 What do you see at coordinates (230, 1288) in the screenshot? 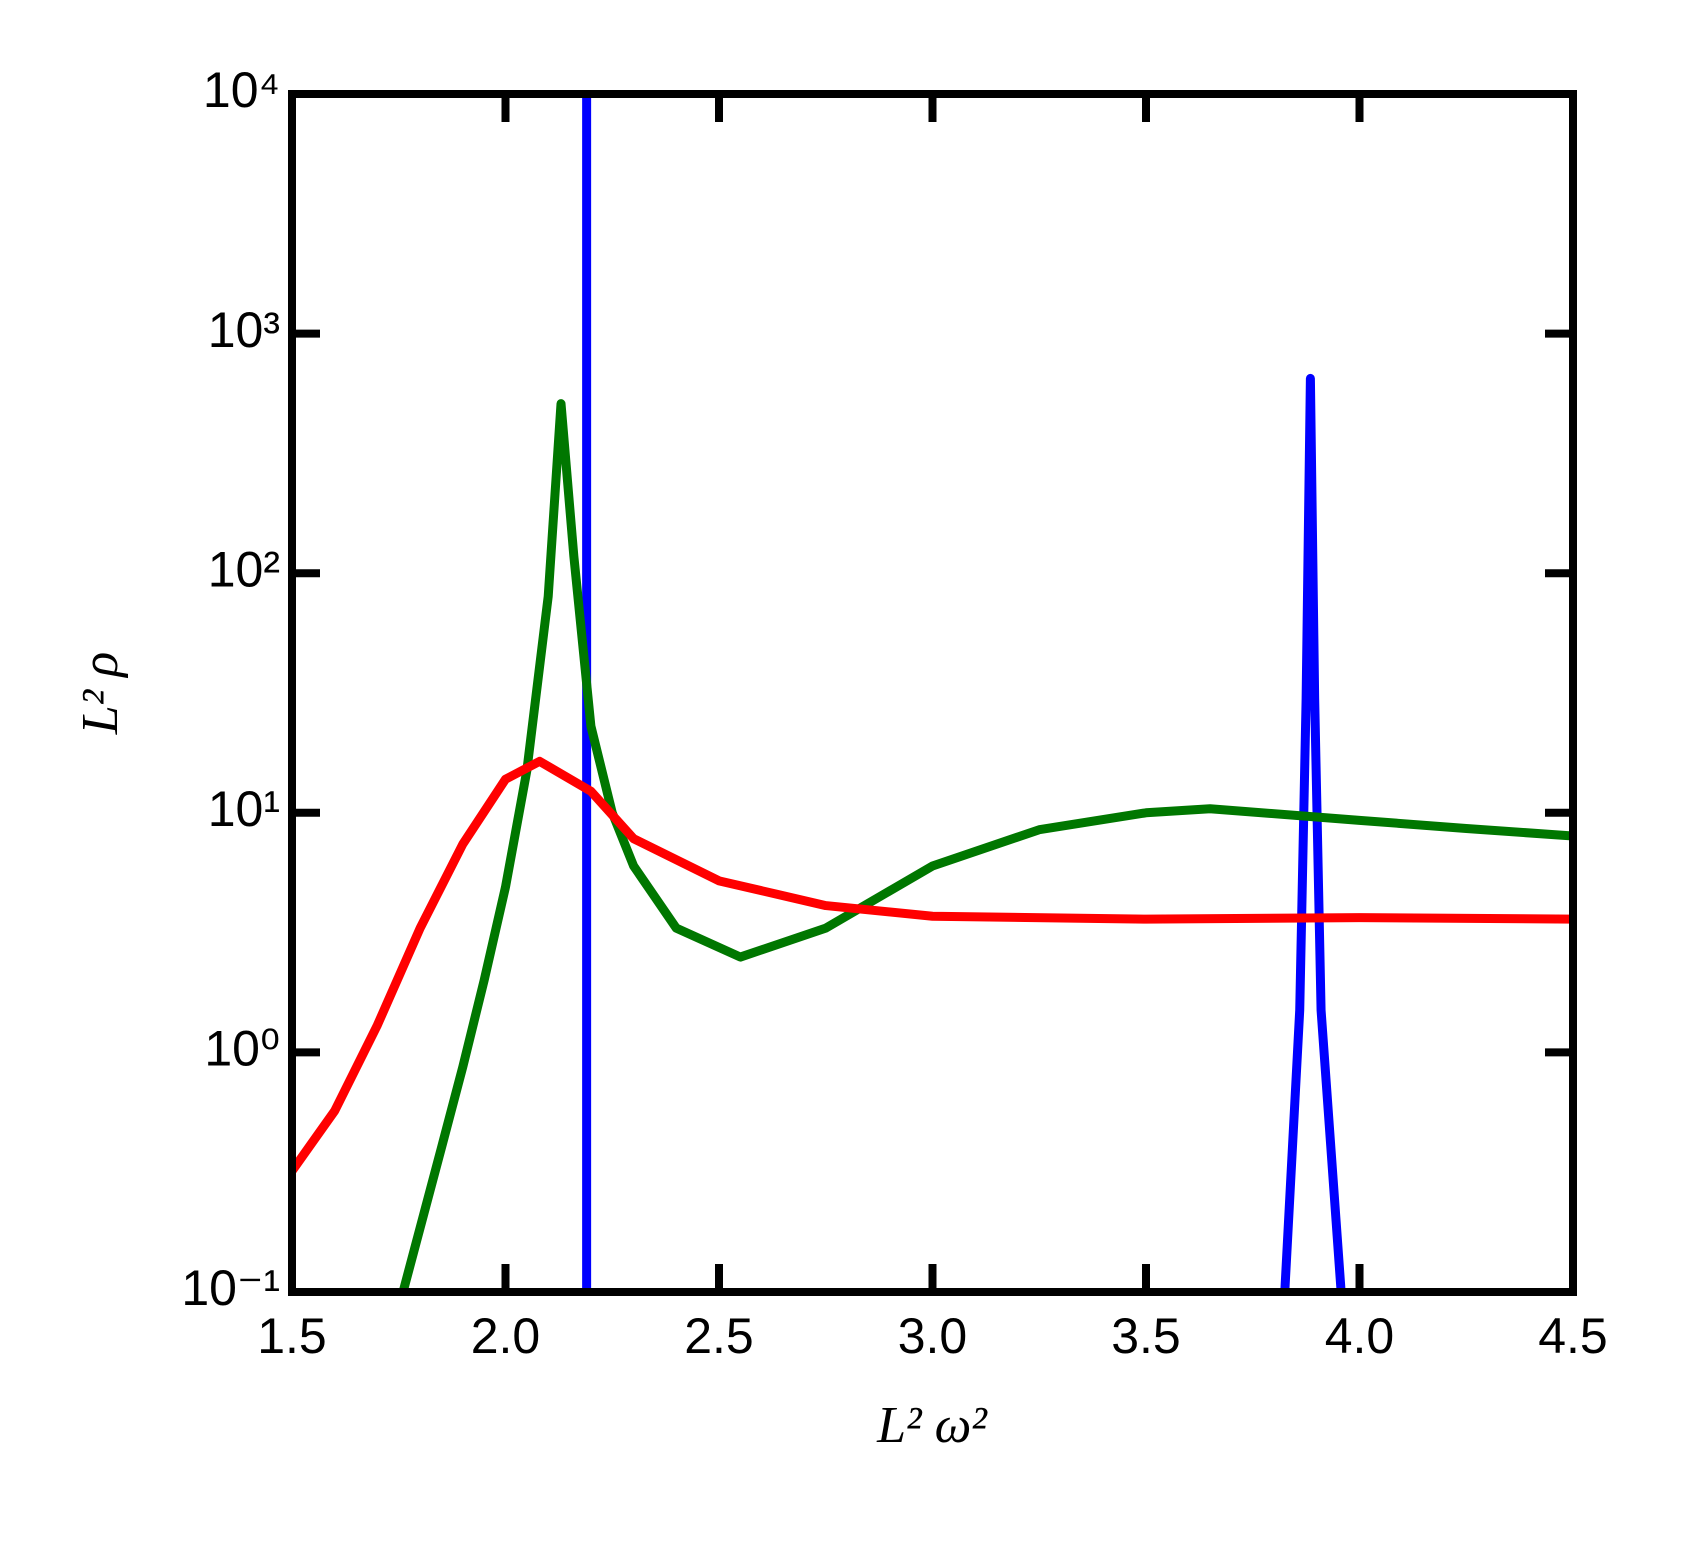
I see `y-tick-label: 10⁻¹` at bounding box center [230, 1288].